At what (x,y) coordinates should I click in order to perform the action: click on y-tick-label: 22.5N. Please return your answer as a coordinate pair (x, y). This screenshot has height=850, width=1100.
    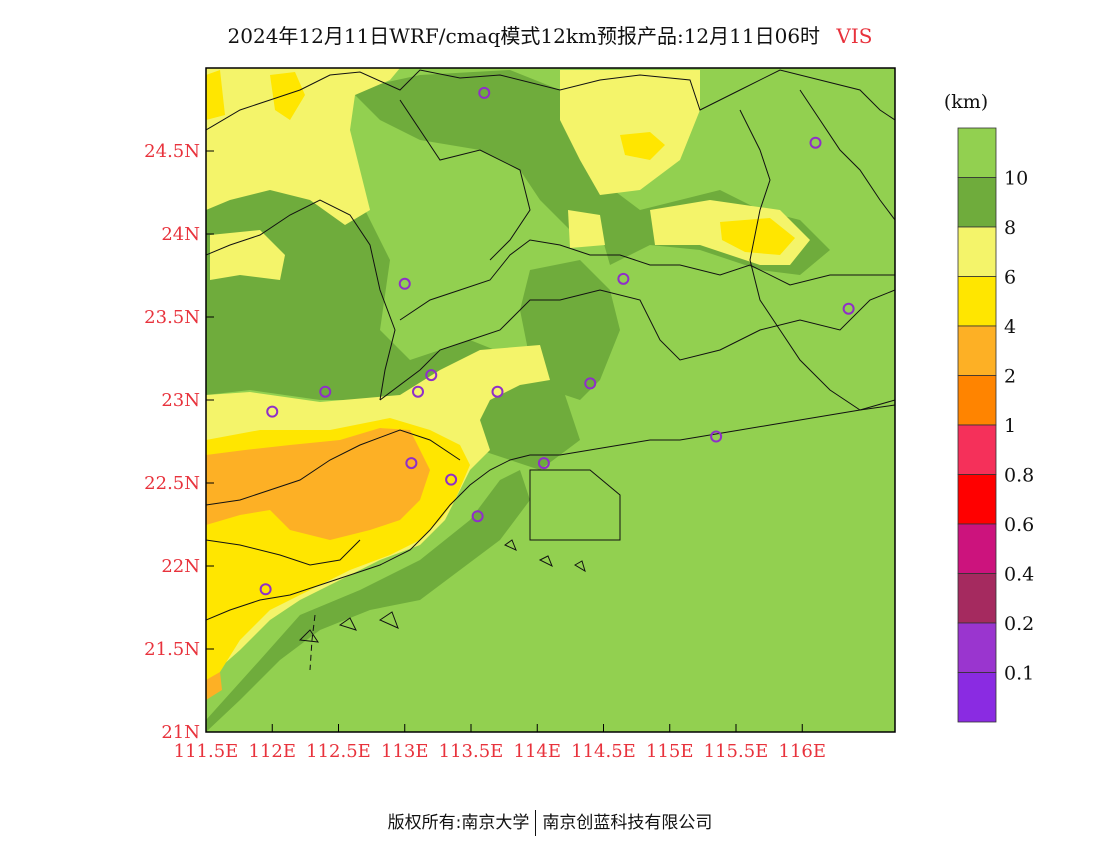
    Looking at the image, I should click on (172, 483).